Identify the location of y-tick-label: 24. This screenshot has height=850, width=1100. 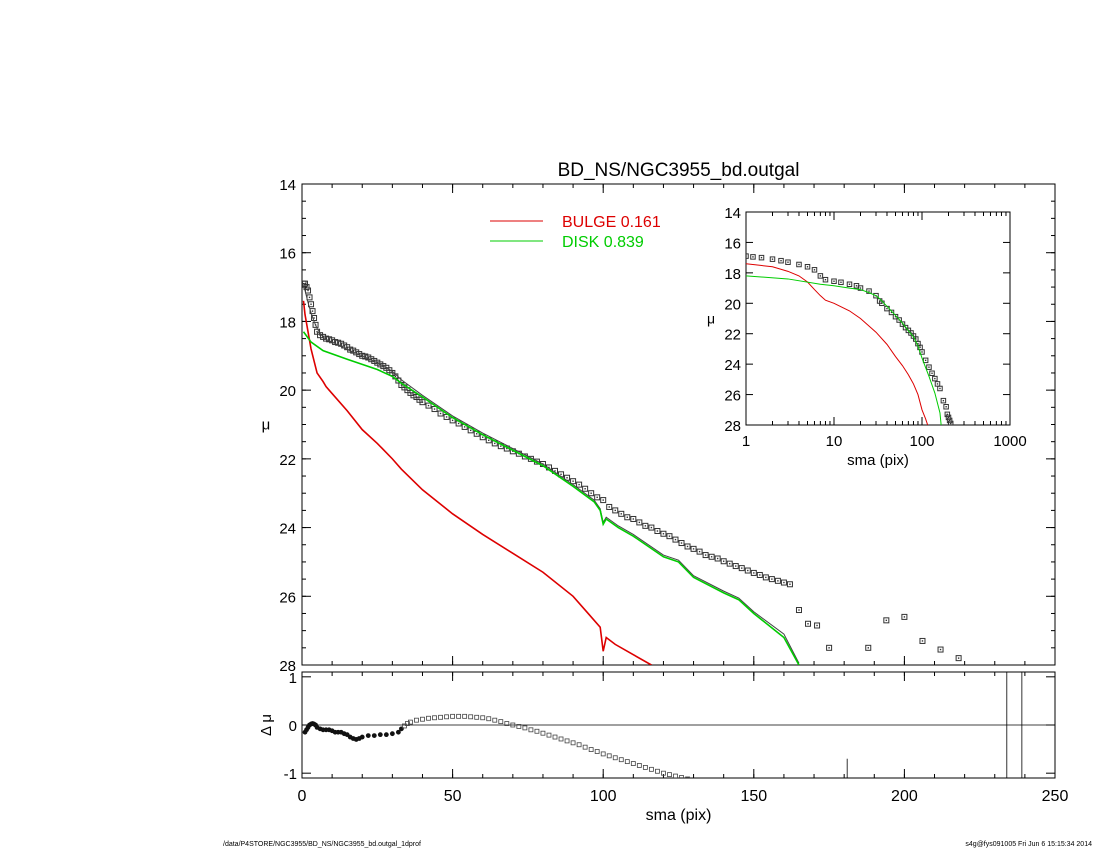
(287, 529).